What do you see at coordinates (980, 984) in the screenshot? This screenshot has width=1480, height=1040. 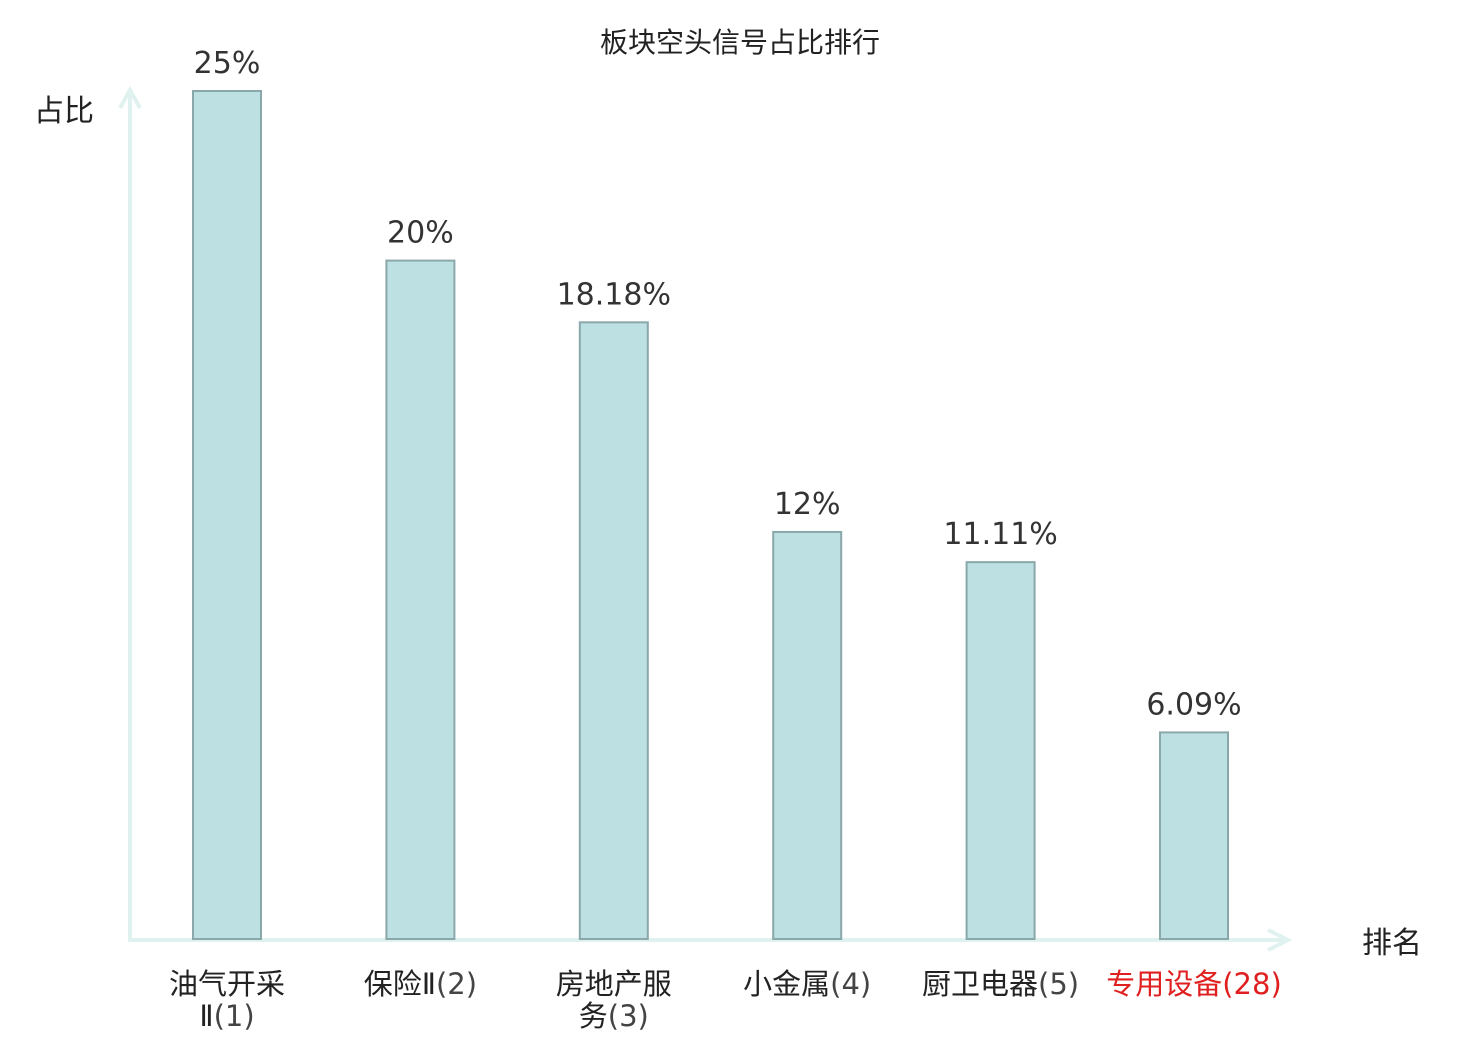 I see `category-name: 厨卫电器` at bounding box center [980, 984].